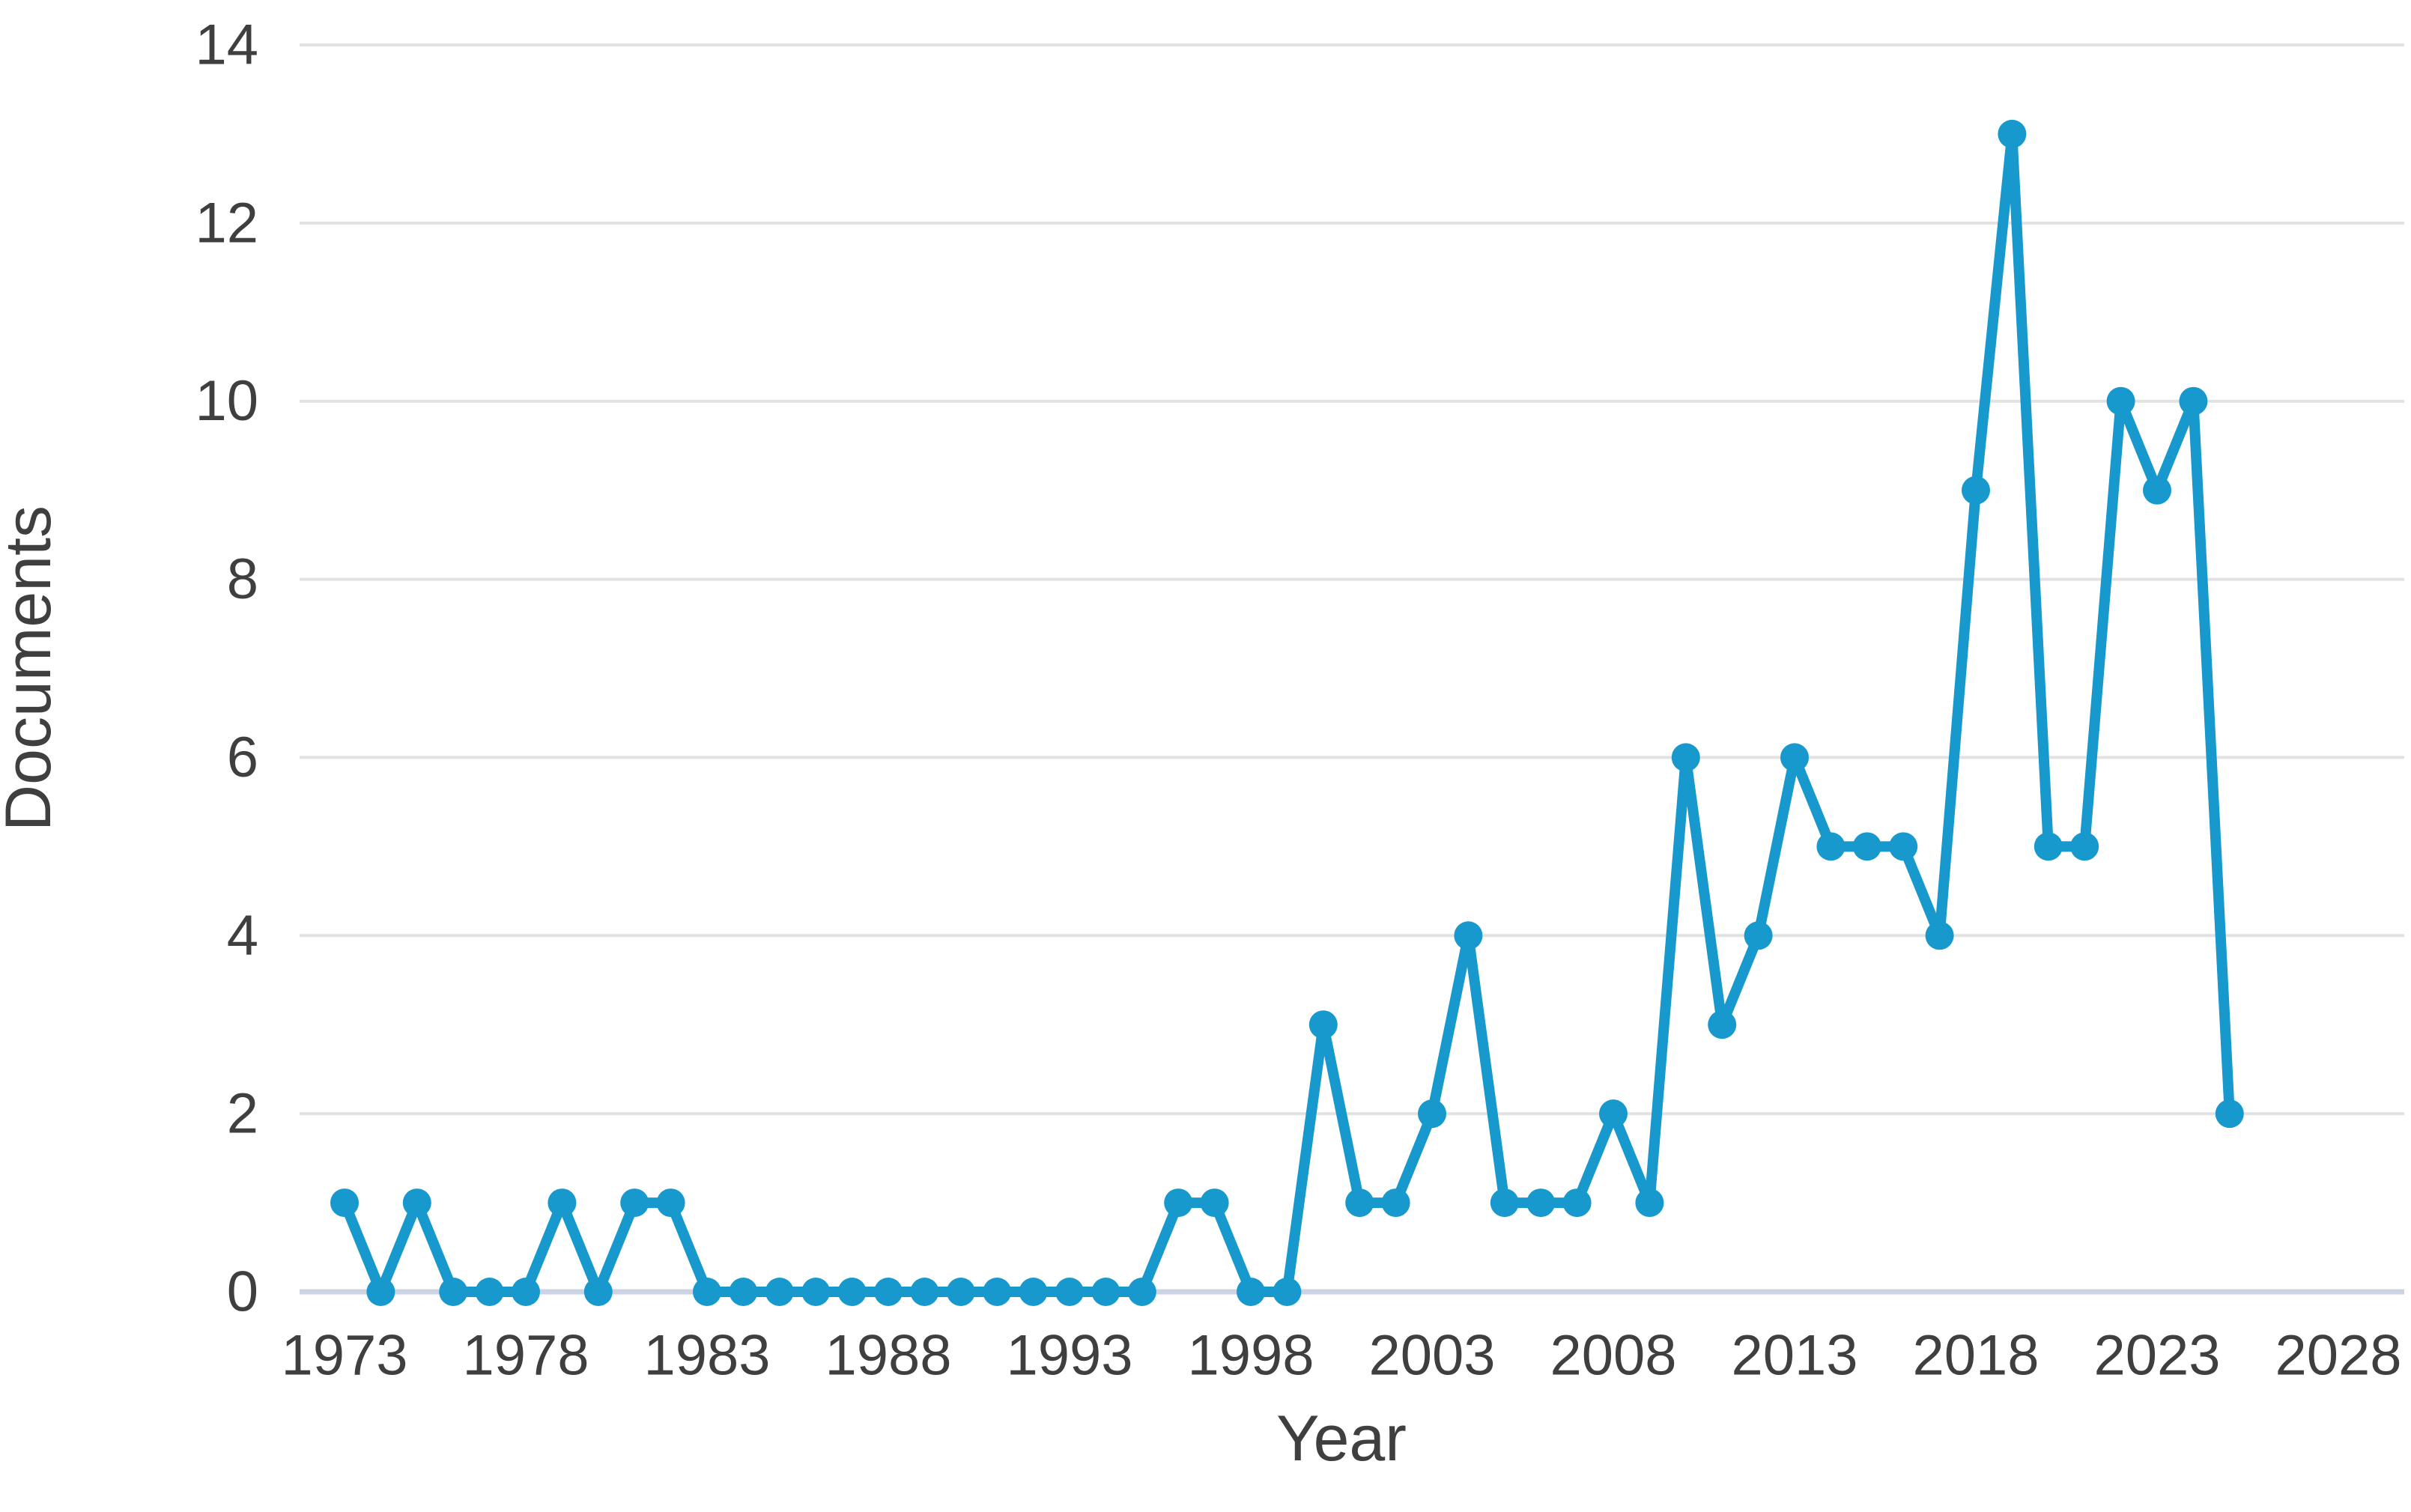 This screenshot has height=1512, width=2411. I want to click on data-point-1980, so click(598, 1292).